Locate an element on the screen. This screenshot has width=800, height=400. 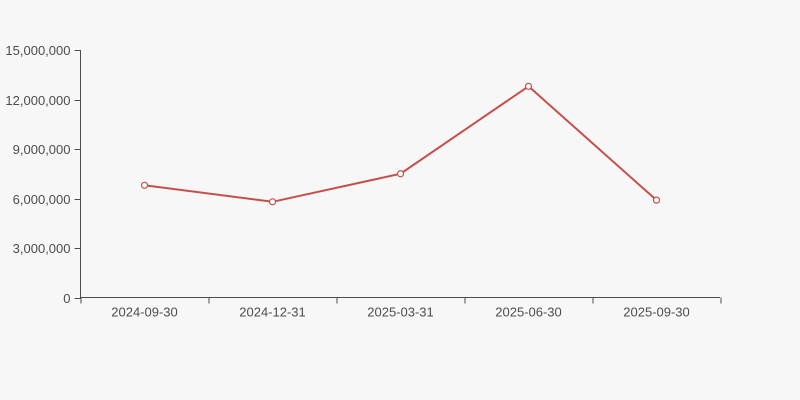
x-axis-label: 2025-09-30 is located at coordinates (656, 312).